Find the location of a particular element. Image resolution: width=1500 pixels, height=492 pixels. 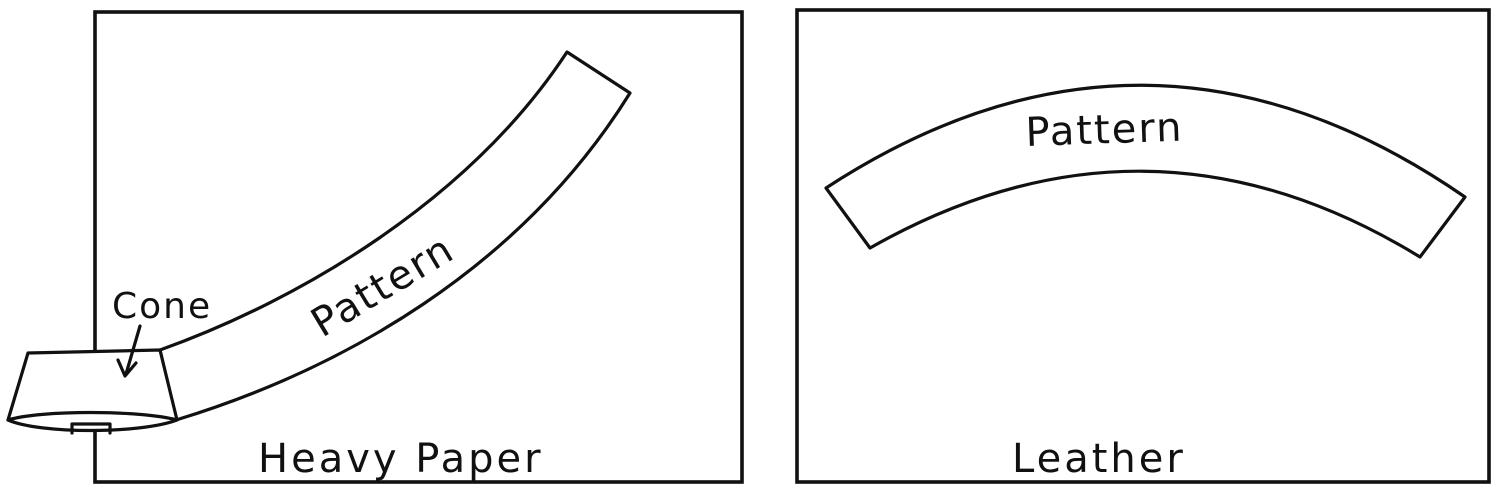

cone-arrow is located at coordinates (129, 351).